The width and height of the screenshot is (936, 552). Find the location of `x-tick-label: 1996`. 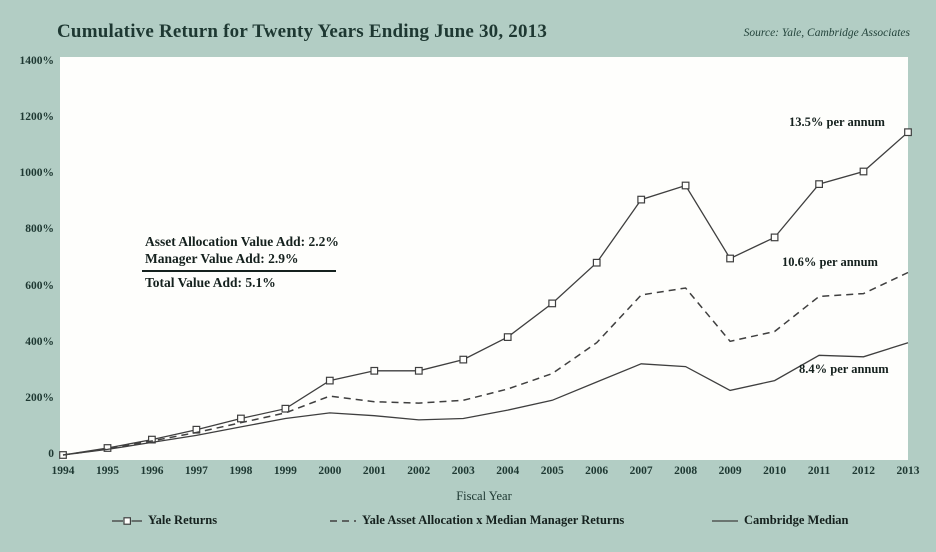

x-tick-label: 1996 is located at coordinates (152, 471).